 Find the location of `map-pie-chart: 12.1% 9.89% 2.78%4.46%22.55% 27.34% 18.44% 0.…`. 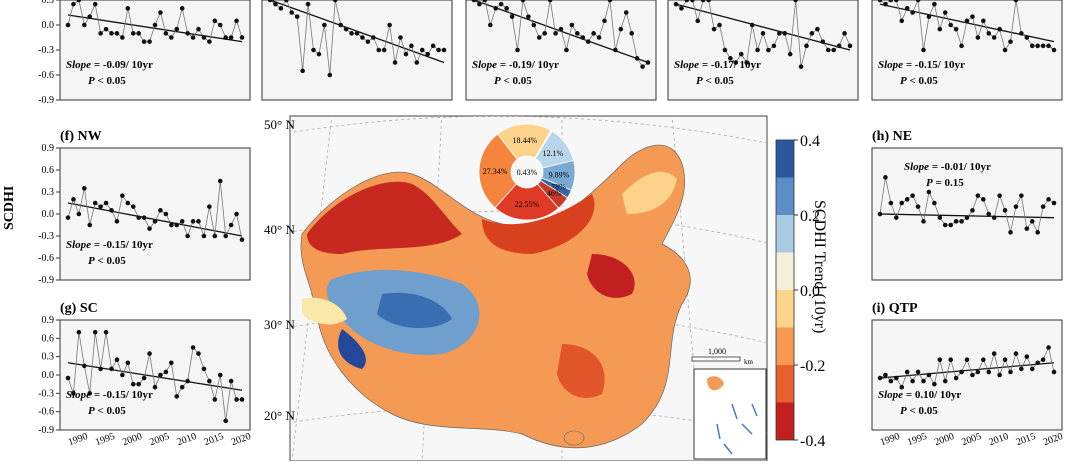

map-pie-chart: 12.1% 9.89% 2.78%4.46%22.55% 27.34% 18.44% 0.… is located at coordinates (527, 172).